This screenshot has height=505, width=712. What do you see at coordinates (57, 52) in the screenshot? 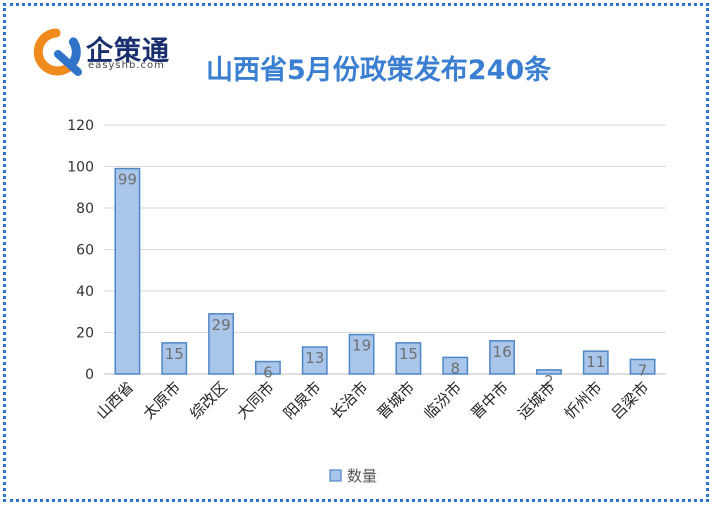
I see `logo-icon` at bounding box center [57, 52].